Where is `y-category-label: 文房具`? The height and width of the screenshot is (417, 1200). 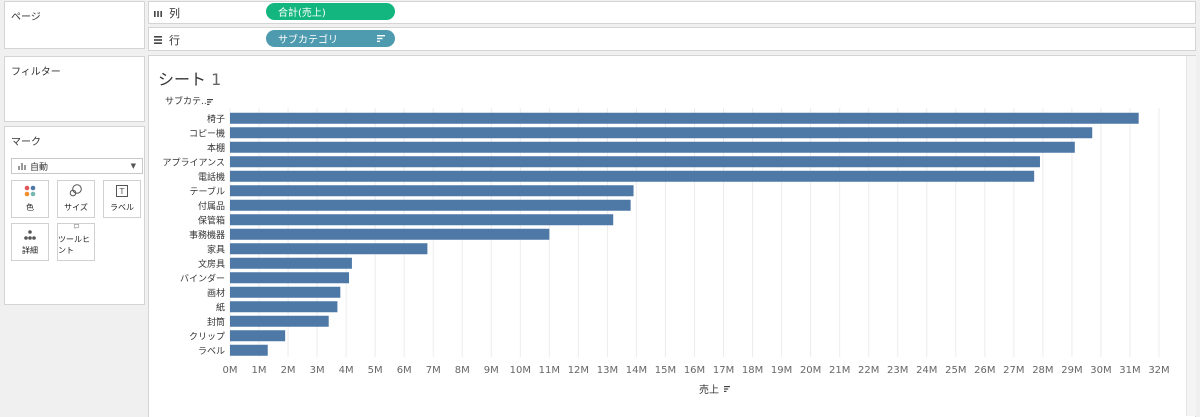 y-category-label: 文房具 is located at coordinates (211, 264).